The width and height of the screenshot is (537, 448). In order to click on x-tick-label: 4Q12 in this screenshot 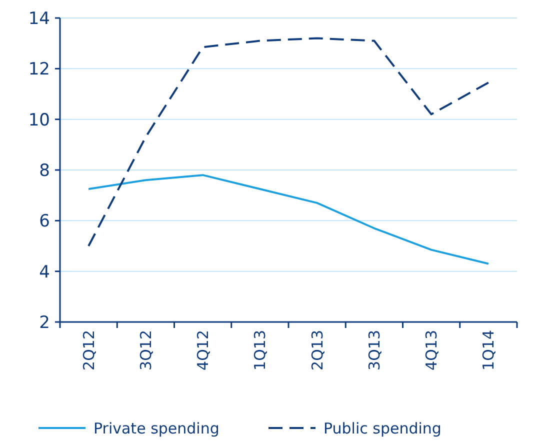, I will do `click(203, 350)`.